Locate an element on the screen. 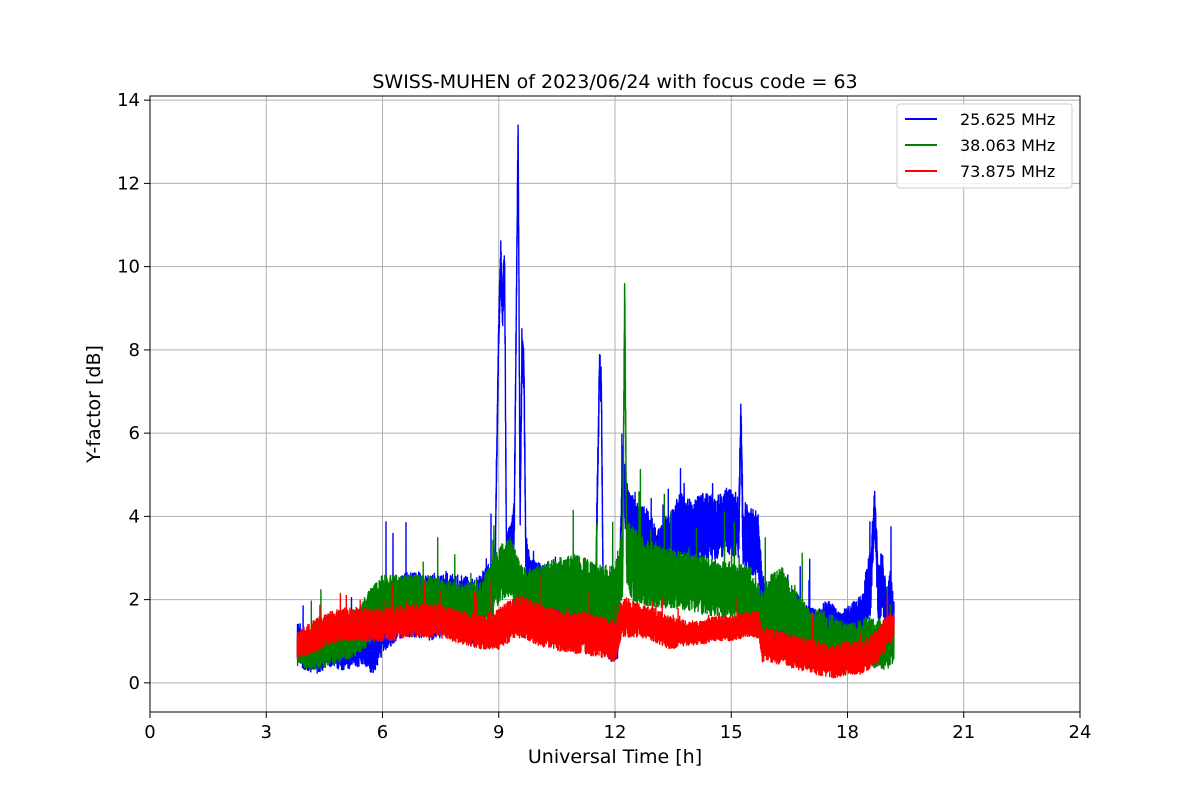 This screenshot has height=800, width=1200. legend-label: 25.625 MHz is located at coordinates (1007, 119).